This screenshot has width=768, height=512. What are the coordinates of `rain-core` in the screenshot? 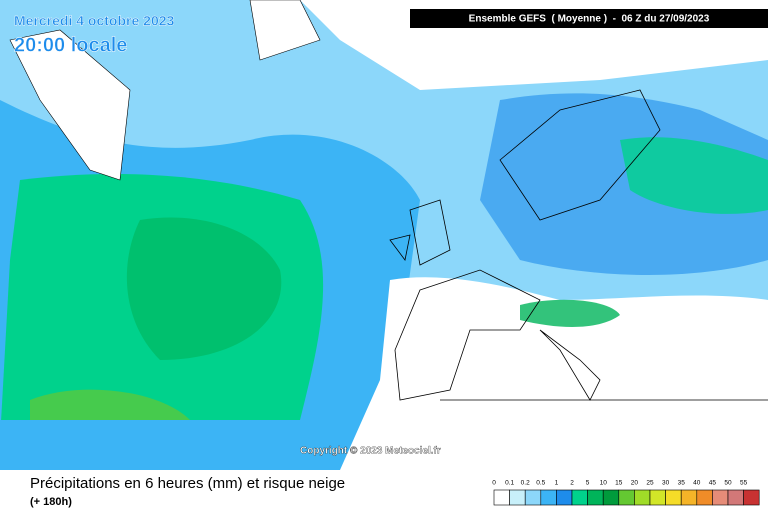 It's located at (204, 288).